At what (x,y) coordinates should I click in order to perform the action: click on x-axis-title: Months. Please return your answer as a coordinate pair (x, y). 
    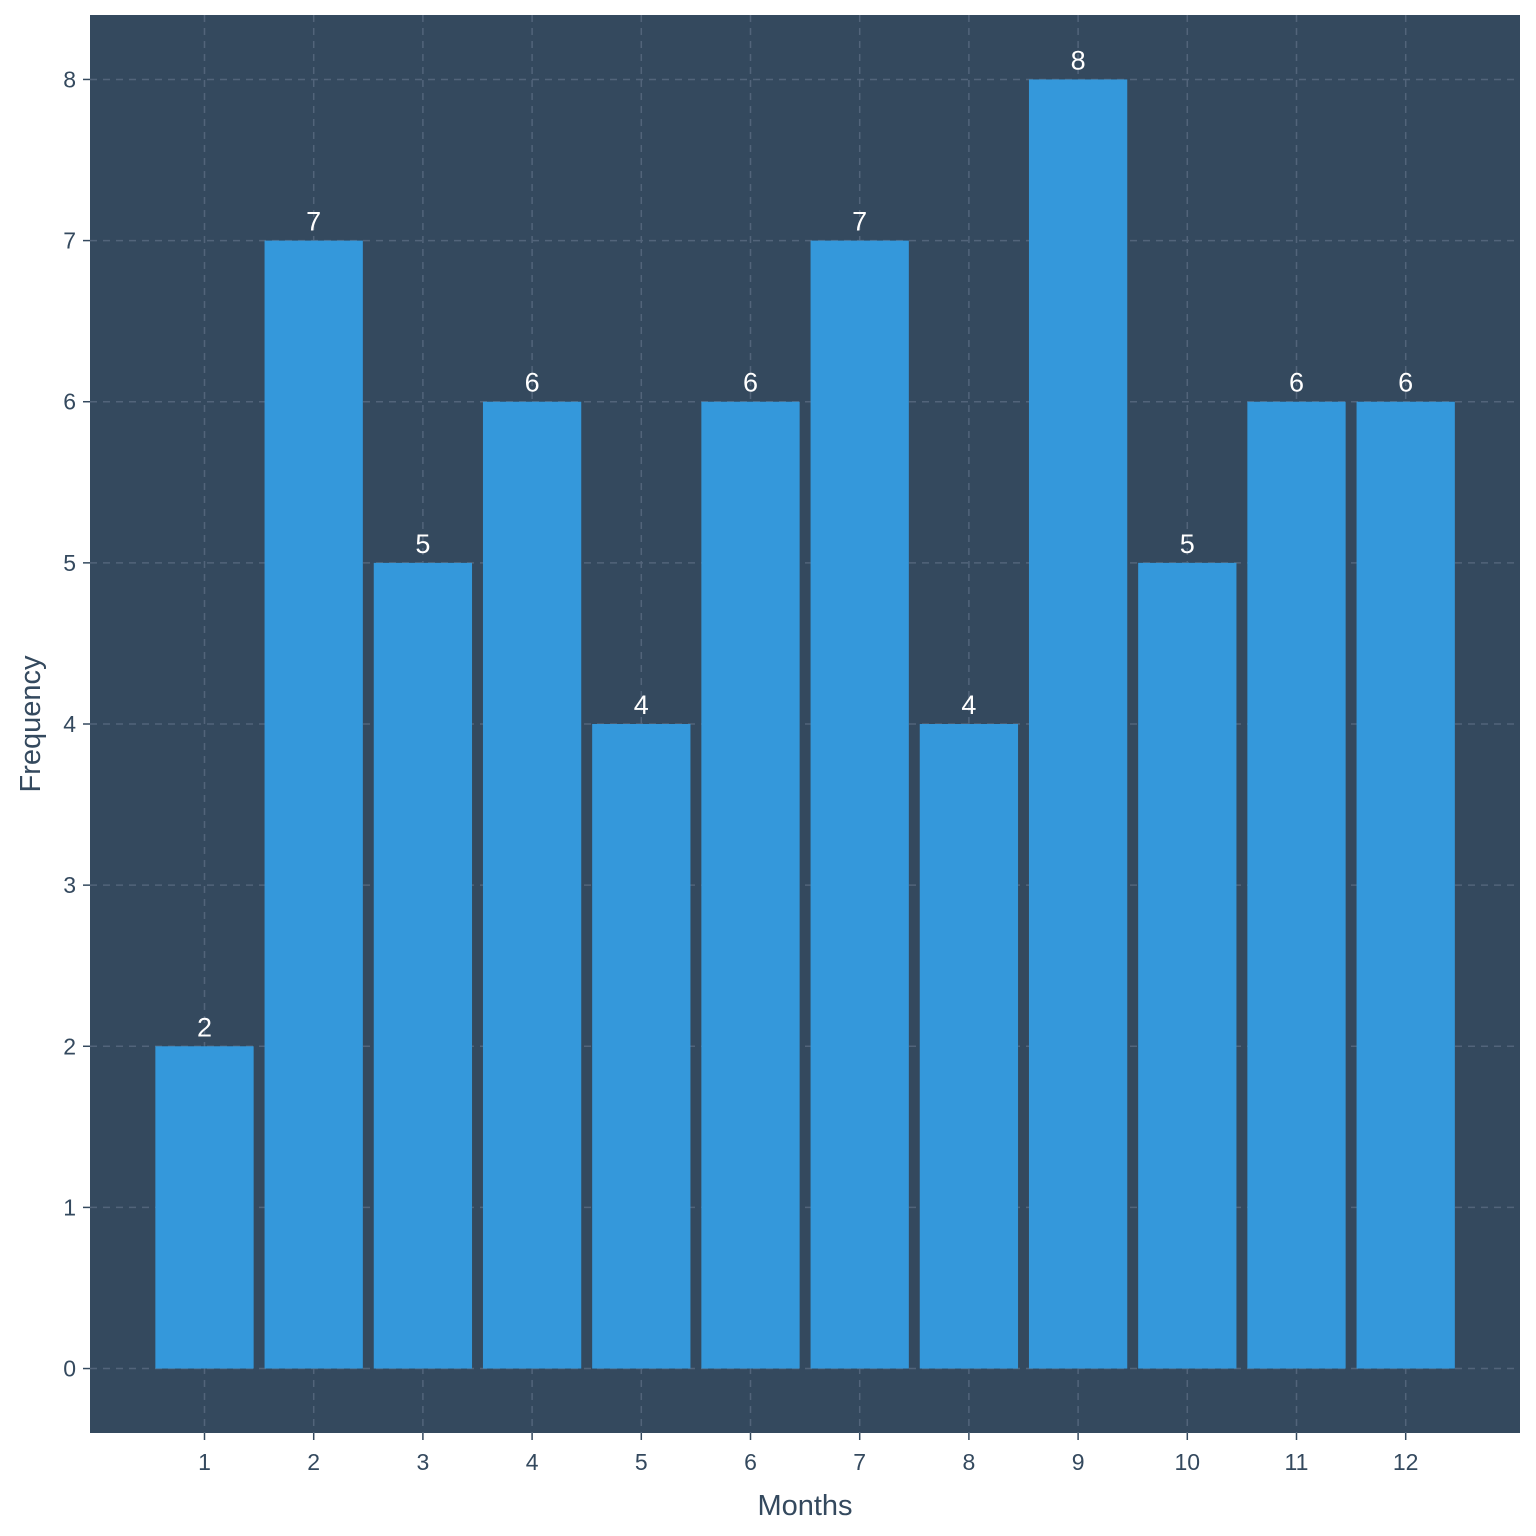
    Looking at the image, I should click on (804, 1506).